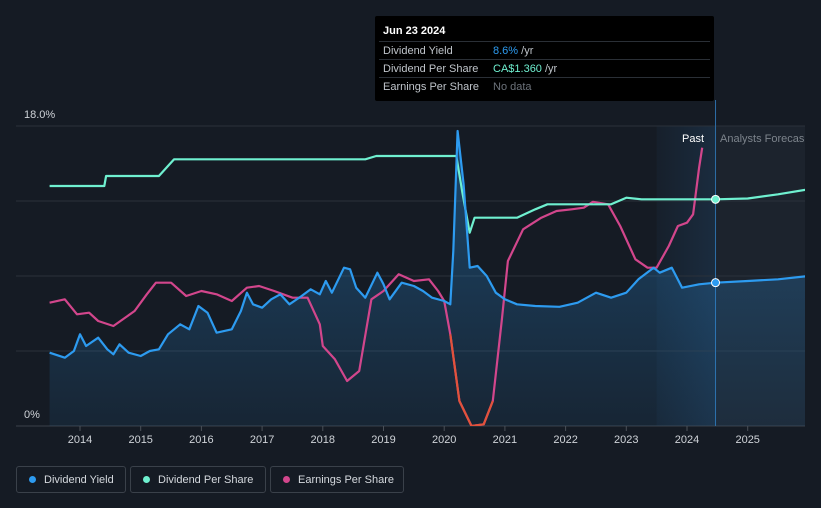 The height and width of the screenshot is (508, 821). Describe the element at coordinates (32, 415) in the screenshot. I see `y-tick-label-bottom: 0%` at that location.